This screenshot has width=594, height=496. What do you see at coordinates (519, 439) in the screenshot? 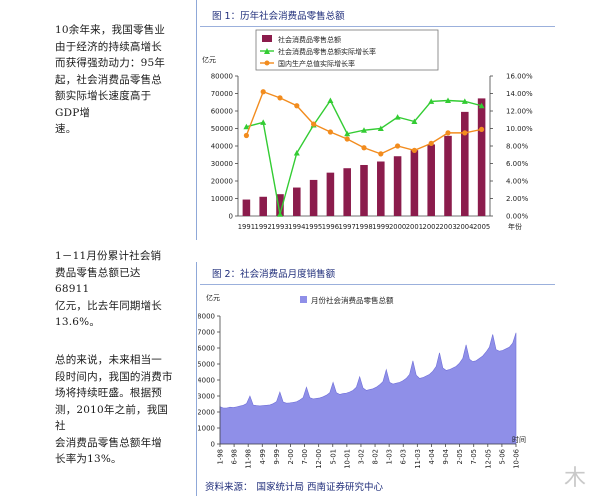
I see `x-axis-title: 时间` at bounding box center [519, 439].